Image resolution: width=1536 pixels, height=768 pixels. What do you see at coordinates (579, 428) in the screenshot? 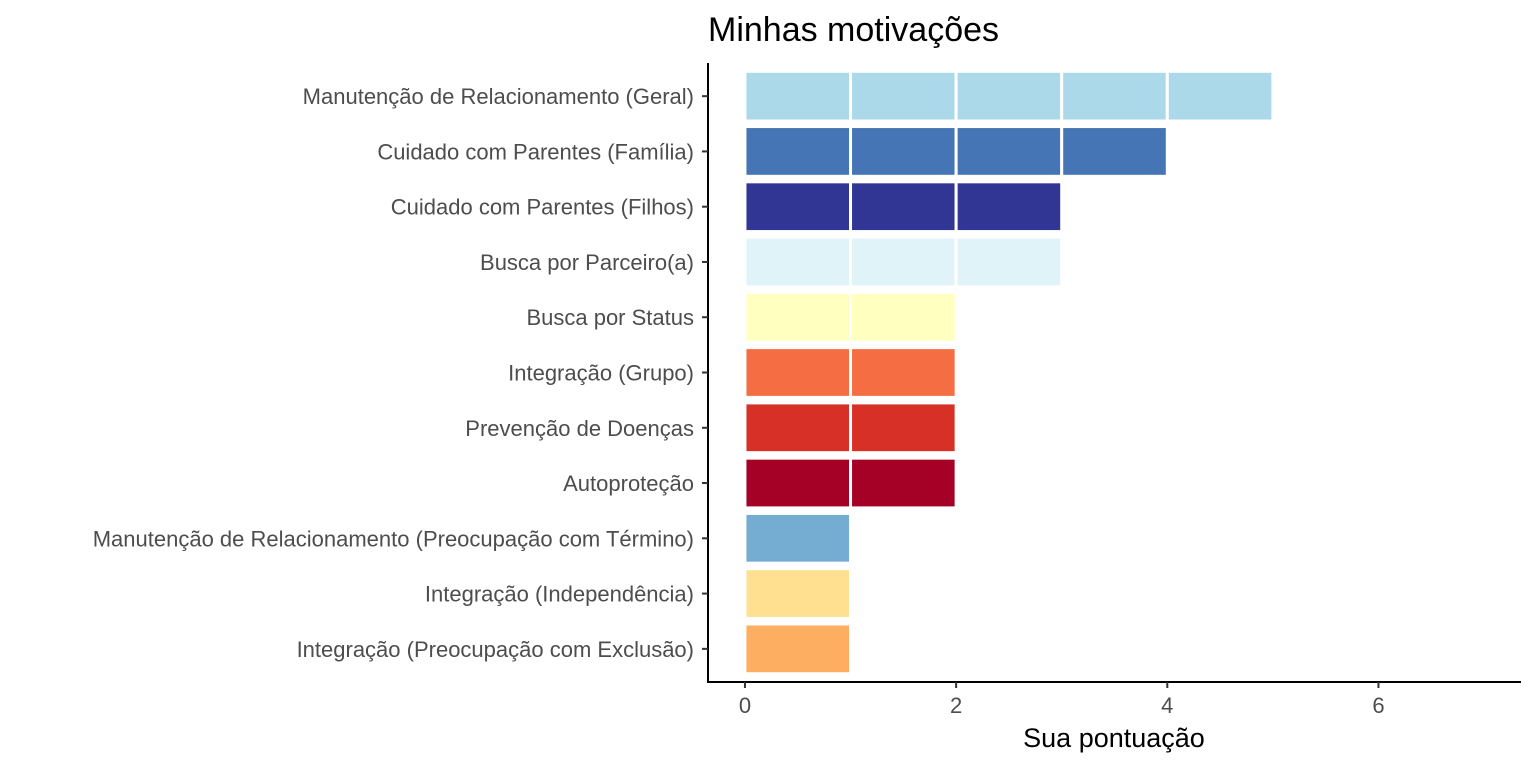
I see `y-tick-label: Prevenção de Doenças` at bounding box center [579, 428].